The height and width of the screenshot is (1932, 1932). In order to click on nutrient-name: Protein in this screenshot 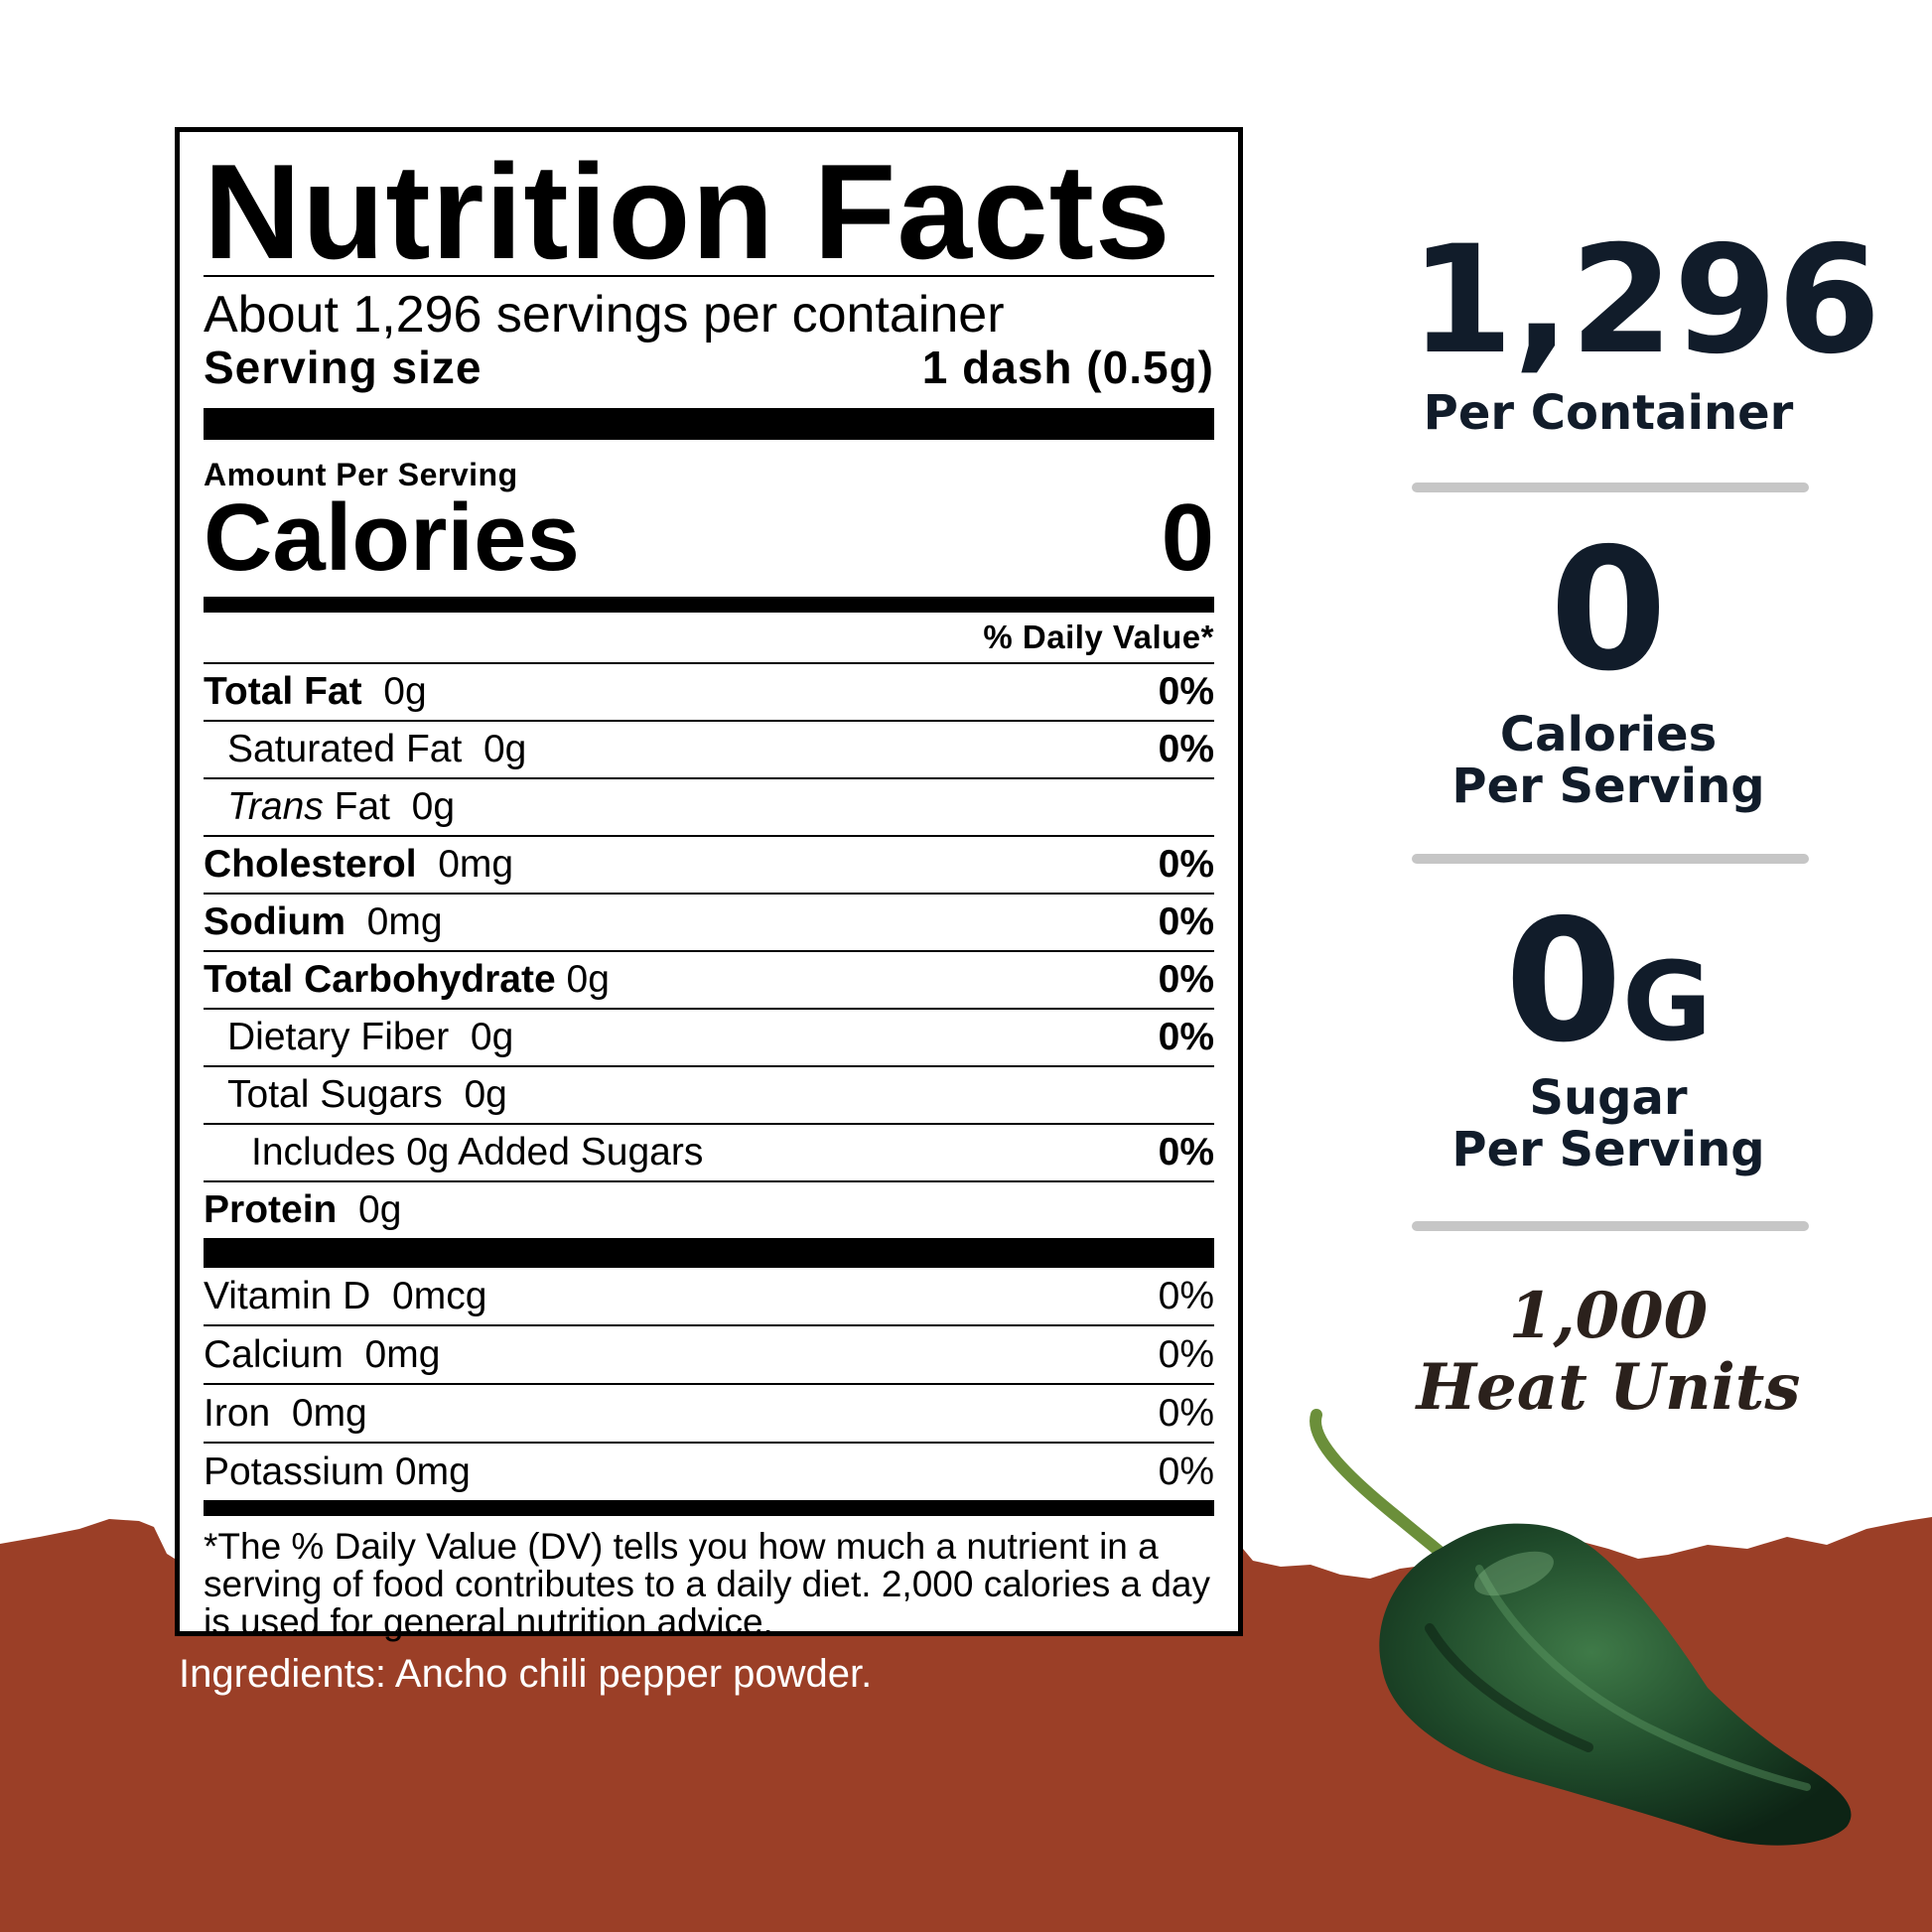, I will do `click(271, 1209)`.